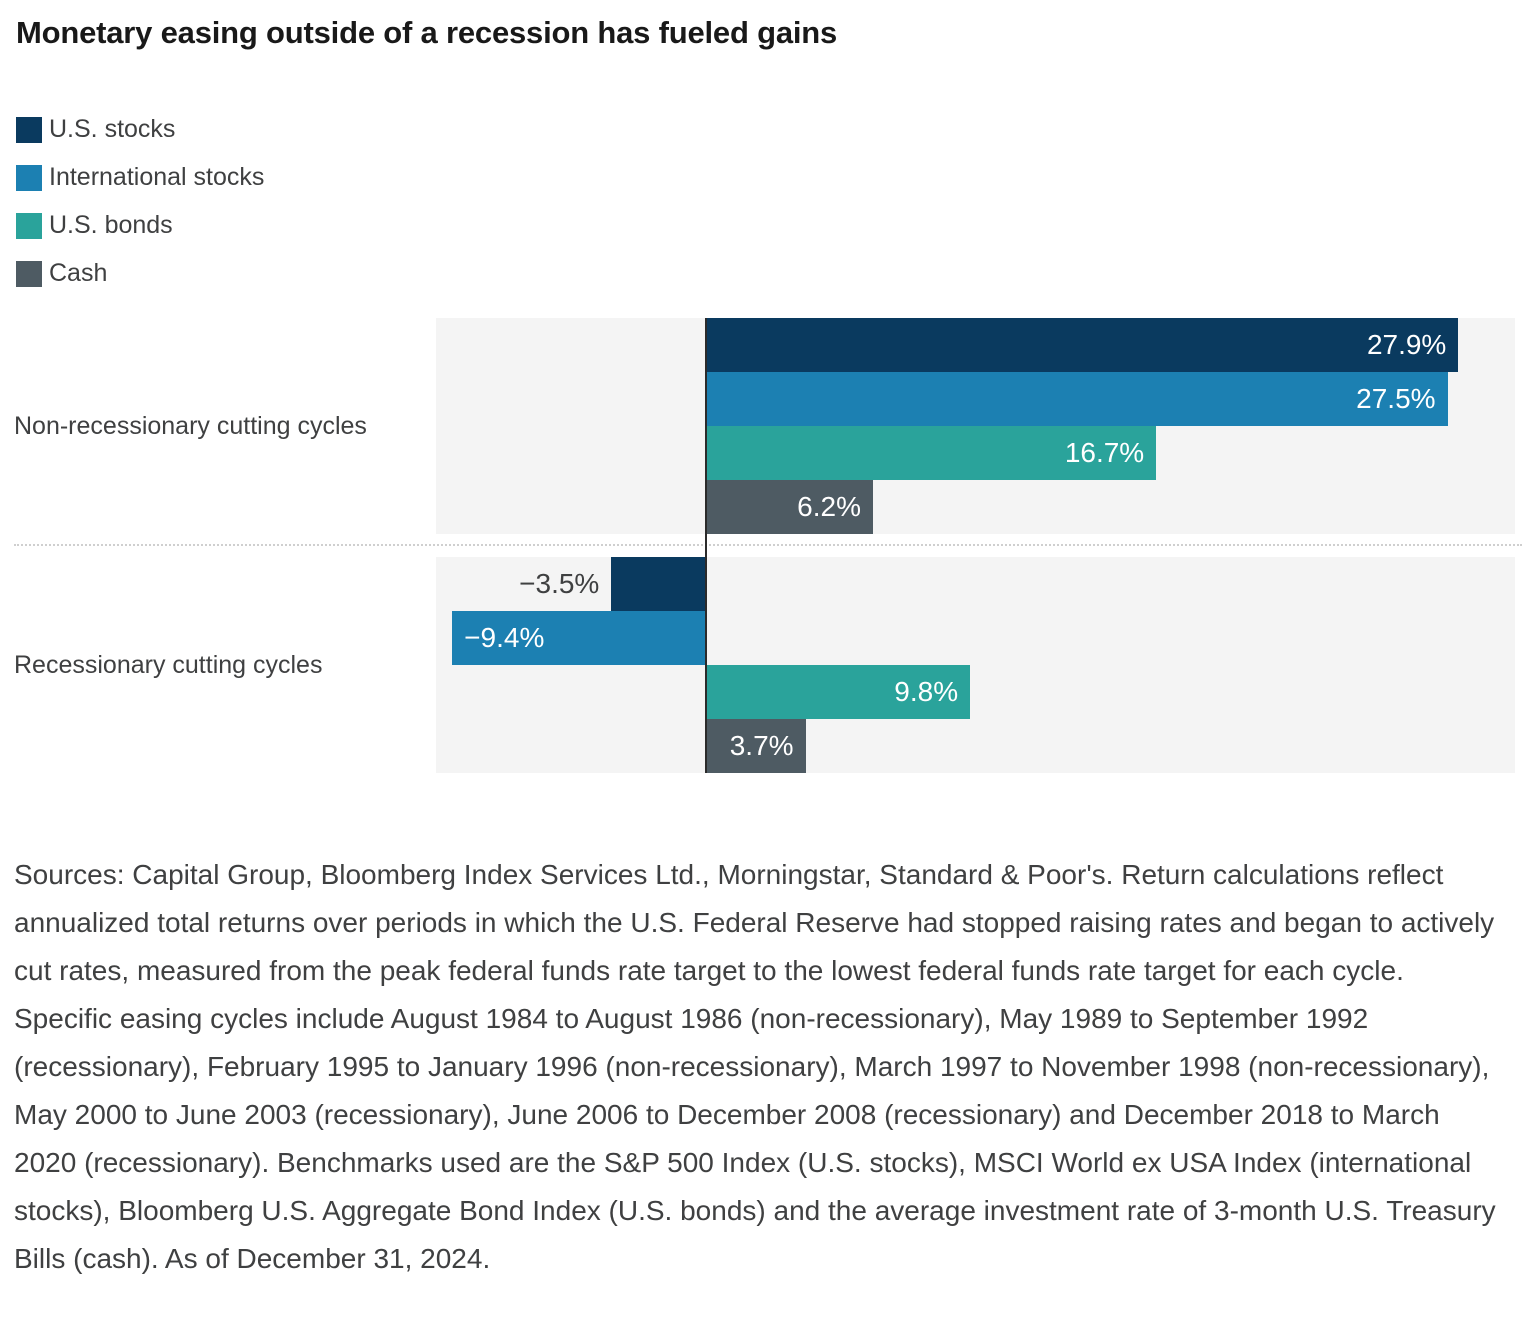  Describe the element at coordinates (1076, 399) in the screenshot. I see `bar-international-stocks: 27.5%` at that location.